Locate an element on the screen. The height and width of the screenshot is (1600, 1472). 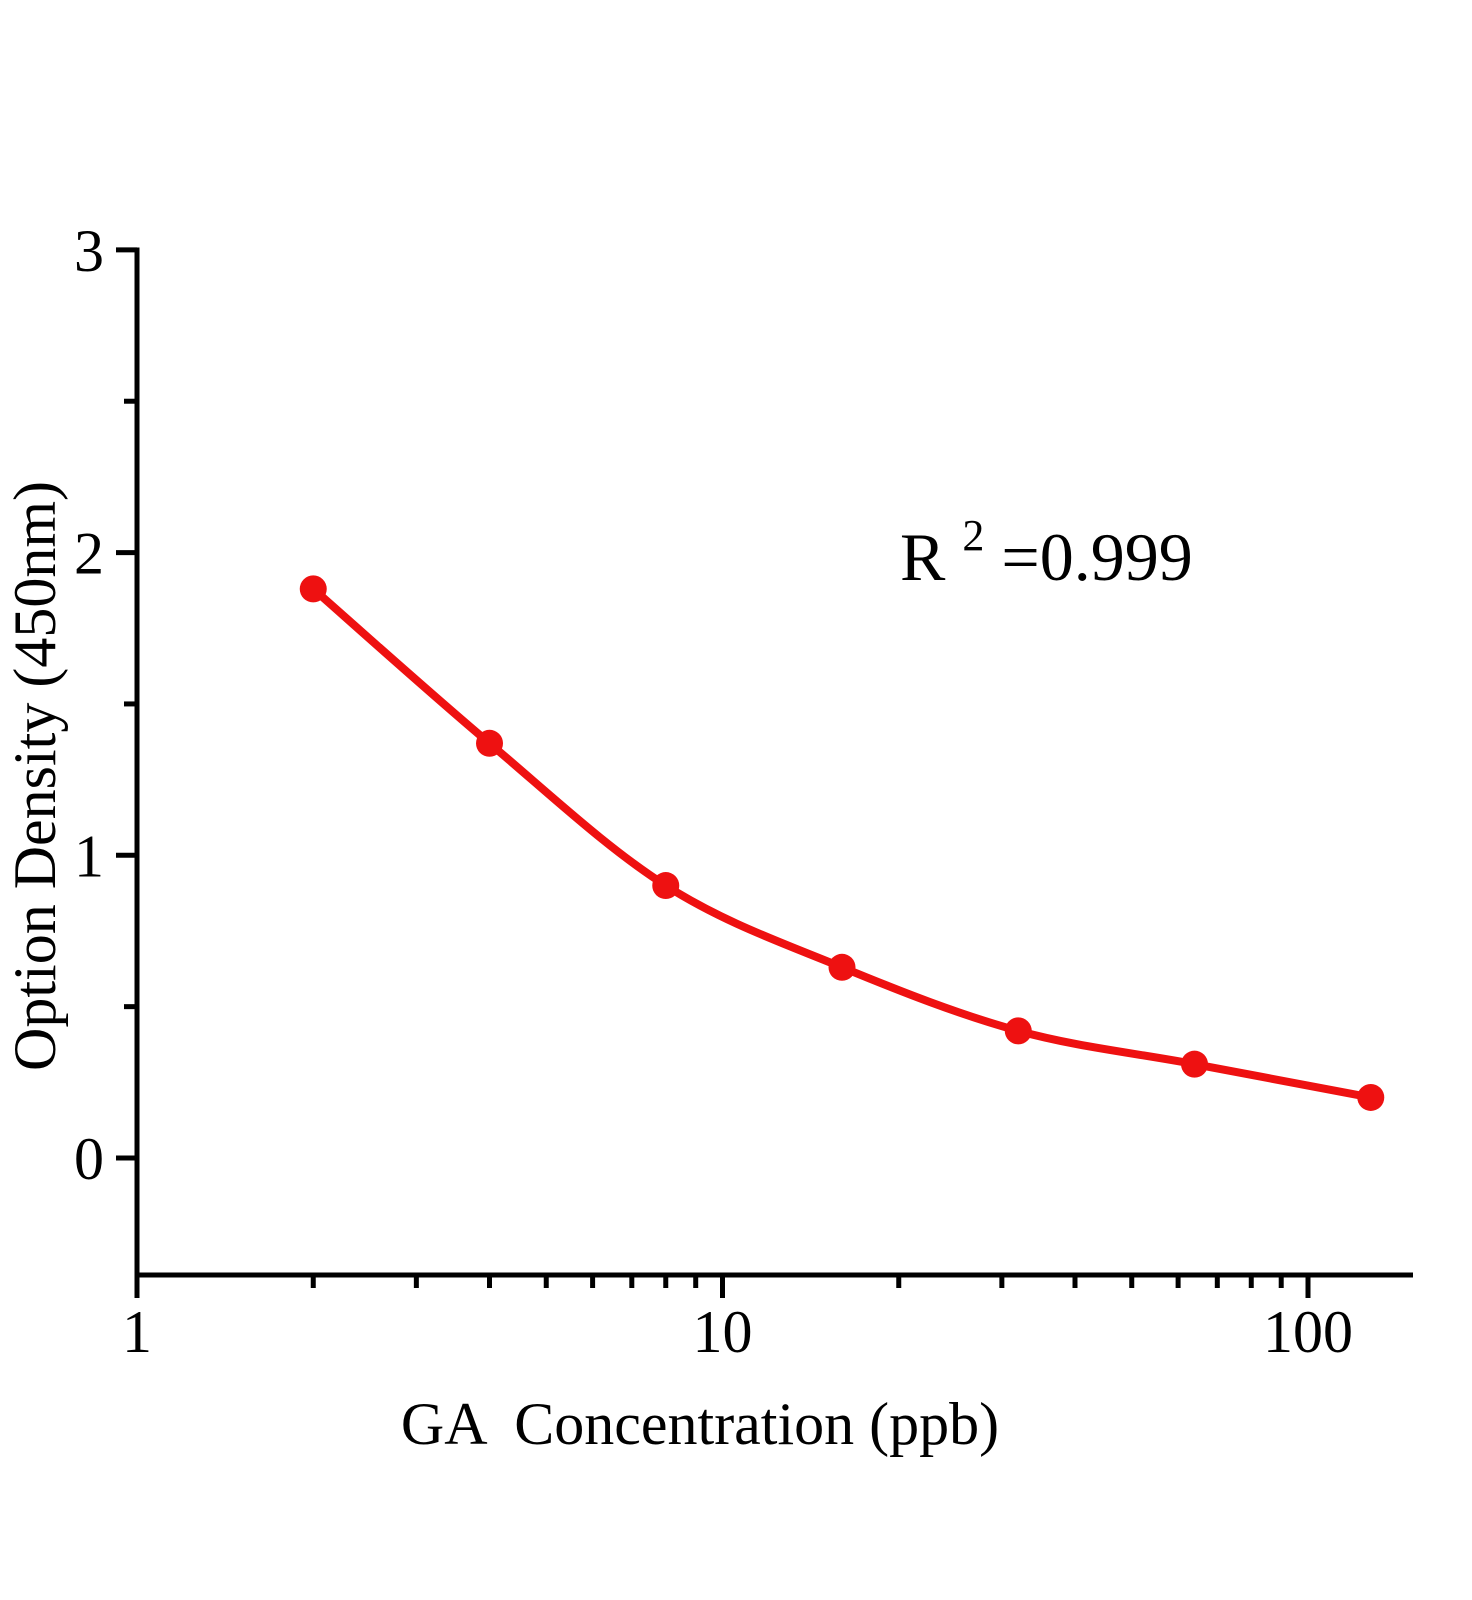
x-axis-minor-ticks is located at coordinates (797, 1281).